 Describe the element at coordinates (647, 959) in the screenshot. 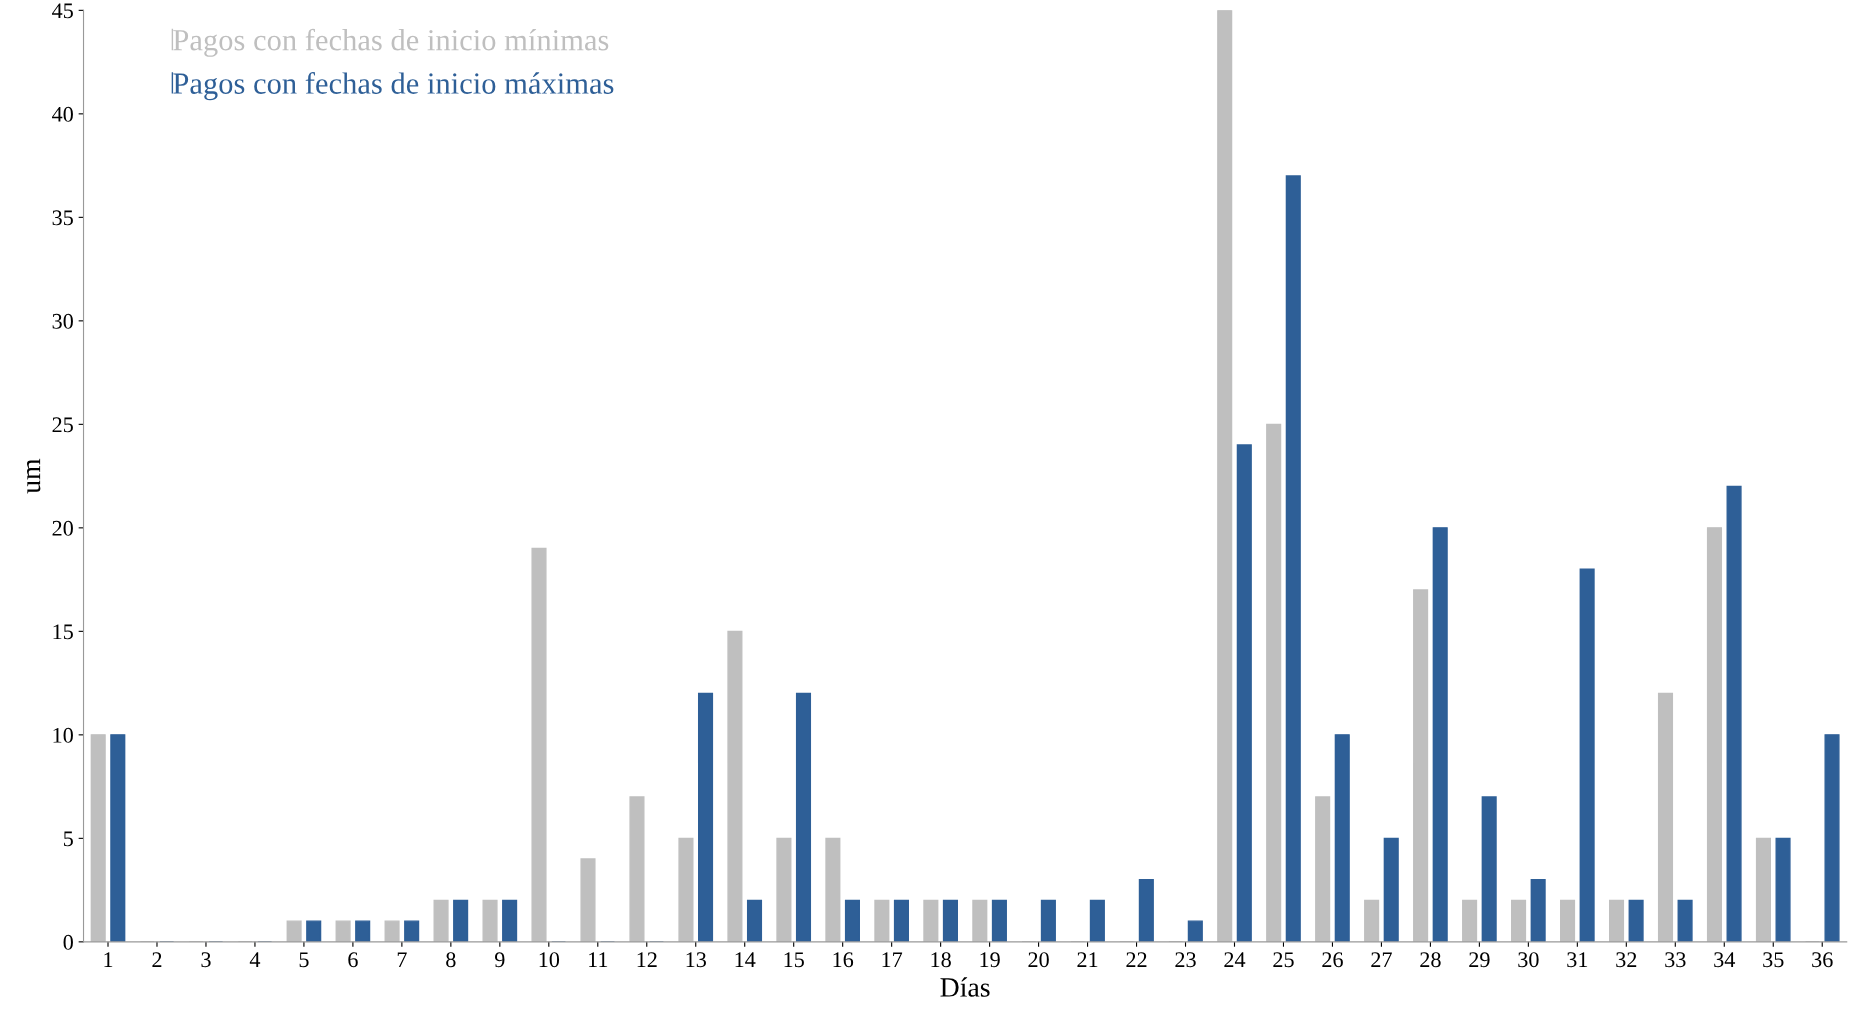

I see `x-tick-label: 12` at that location.